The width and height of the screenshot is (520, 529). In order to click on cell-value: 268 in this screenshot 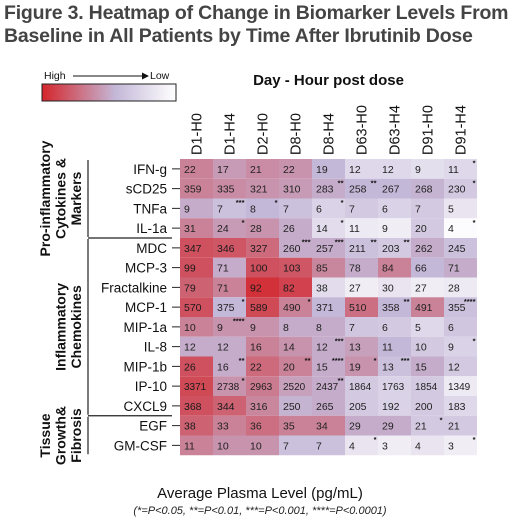, I will do `click(424, 190)`.